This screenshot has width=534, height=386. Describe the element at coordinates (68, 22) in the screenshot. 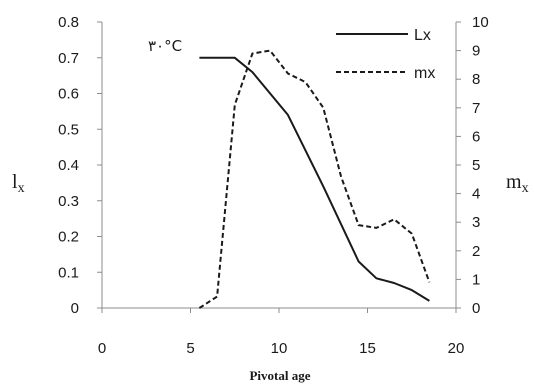

I see `left-y-tick-label: 0.8` at that location.